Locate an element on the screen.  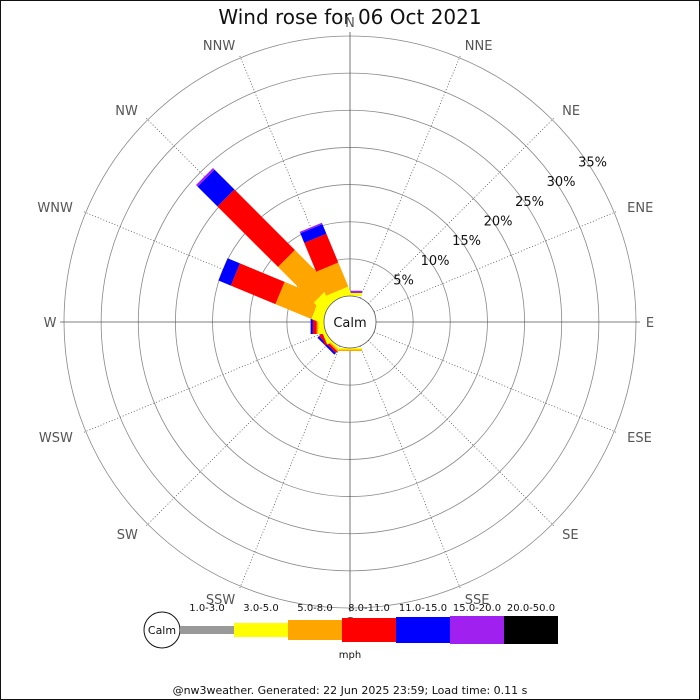
spoke-sw is located at coordinates (238, 434).